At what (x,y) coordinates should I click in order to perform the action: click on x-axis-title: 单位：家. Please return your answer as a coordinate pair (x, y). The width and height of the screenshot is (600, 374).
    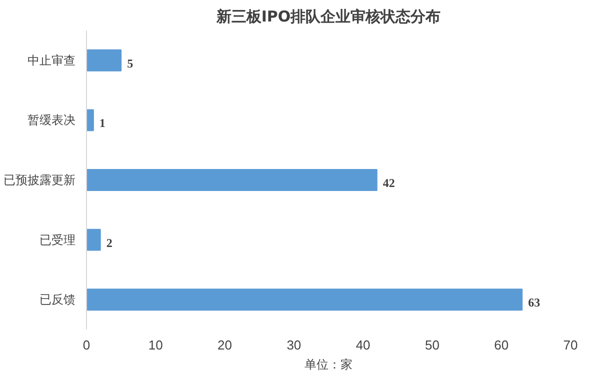
    Looking at the image, I should click on (328, 365).